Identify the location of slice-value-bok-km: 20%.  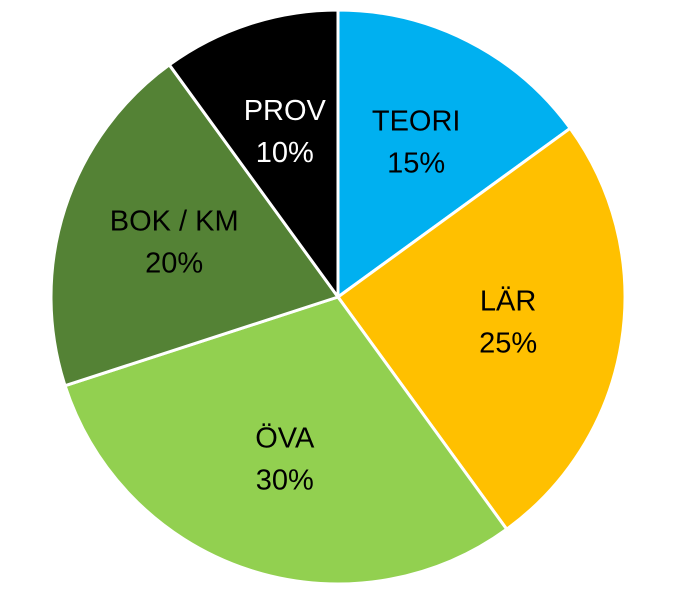
(174, 263).